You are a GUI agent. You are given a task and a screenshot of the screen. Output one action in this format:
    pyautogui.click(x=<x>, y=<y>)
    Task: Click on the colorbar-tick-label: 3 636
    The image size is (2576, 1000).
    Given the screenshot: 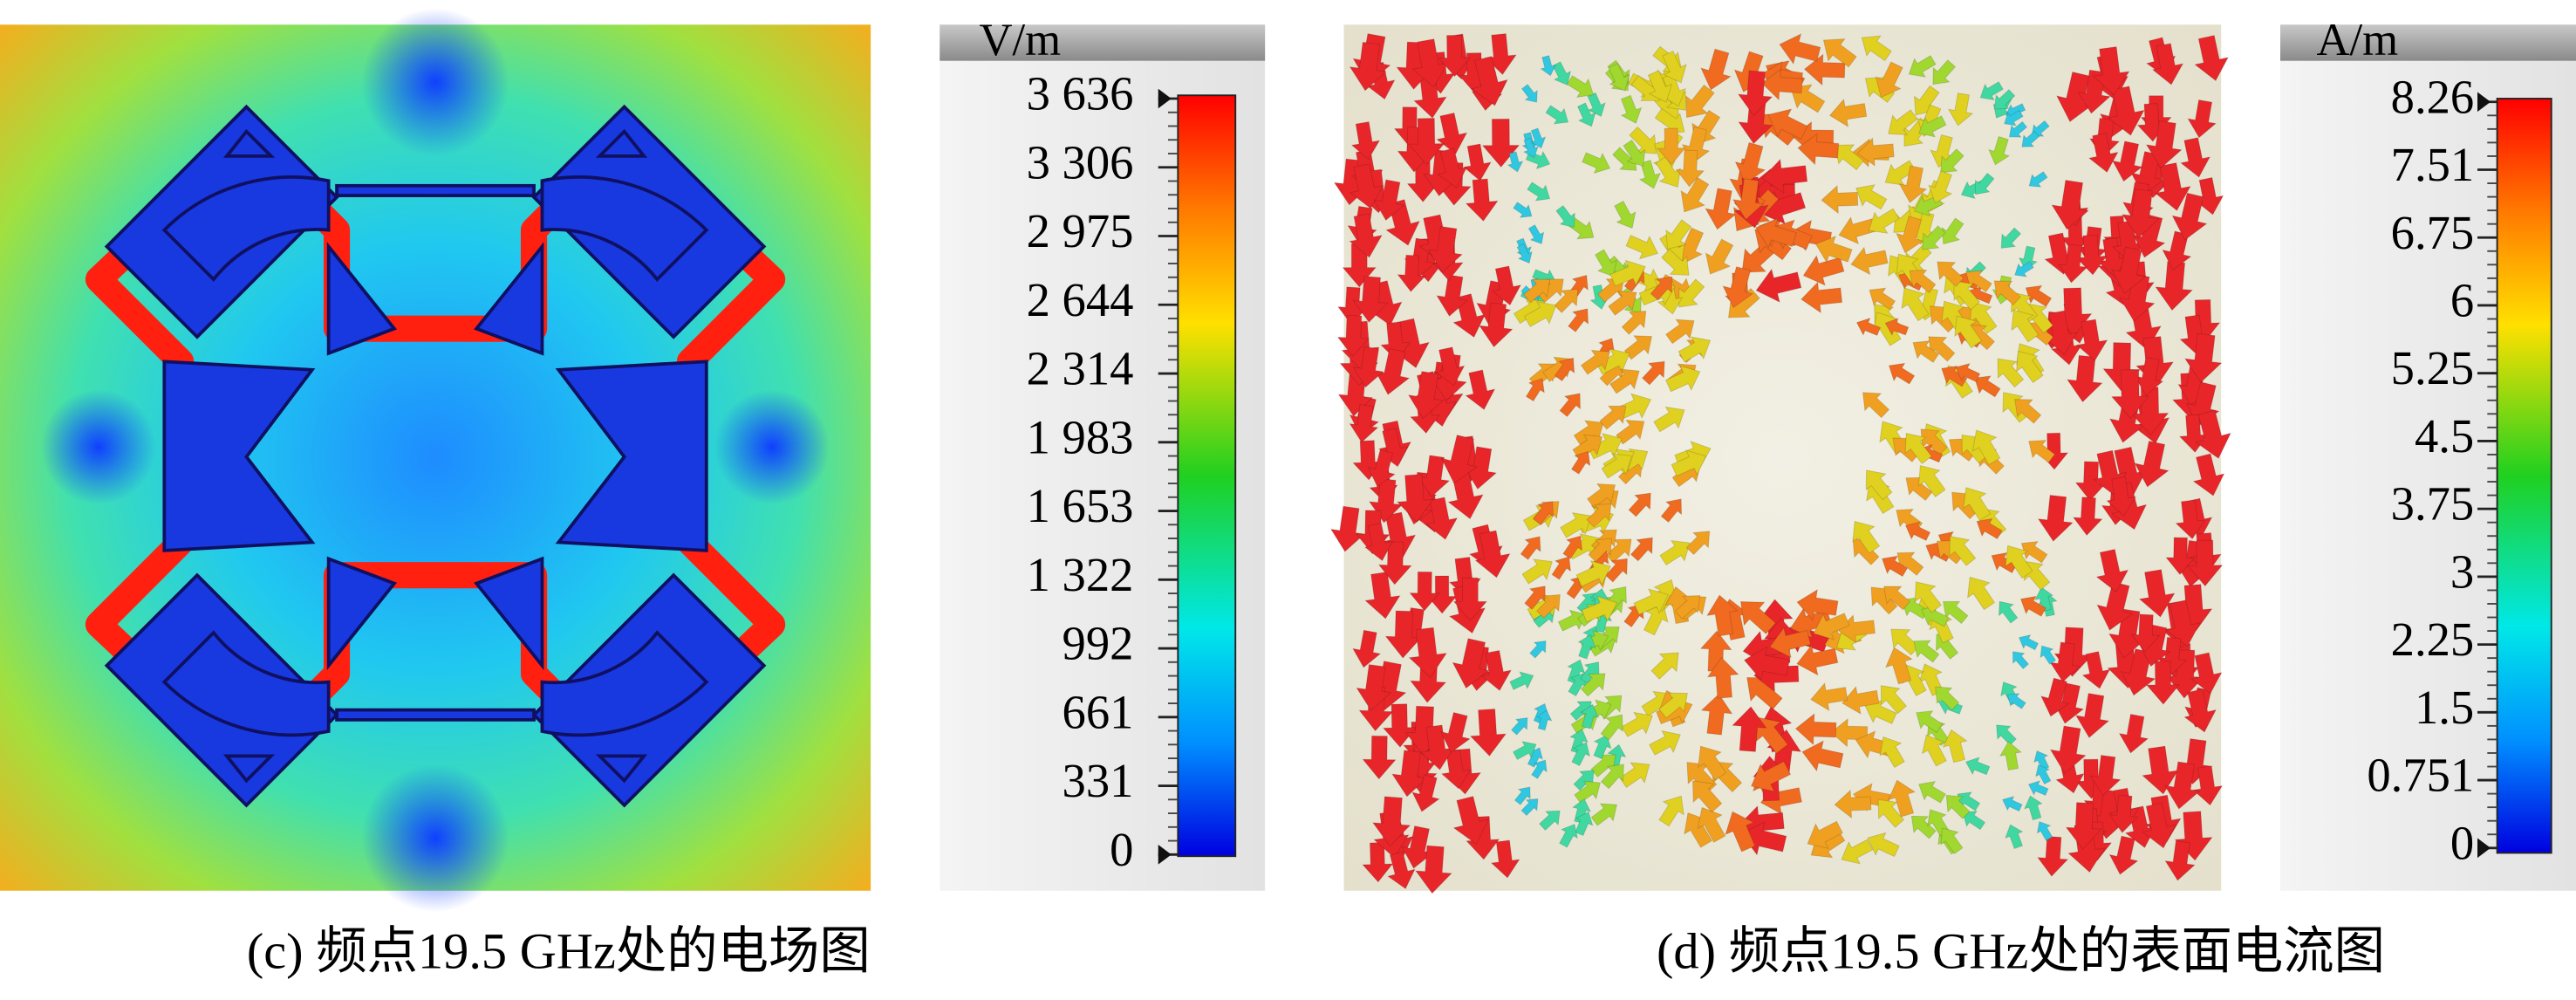 What is the action you would take?
    pyautogui.click(x=1080, y=93)
    